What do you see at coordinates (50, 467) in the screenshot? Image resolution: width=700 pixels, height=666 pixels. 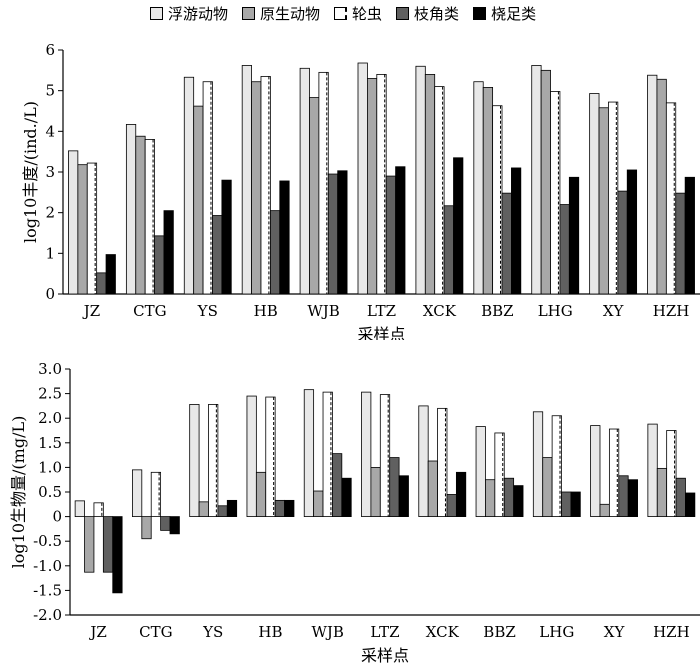 I see `y-tick-label: 1.0` at bounding box center [50, 467].